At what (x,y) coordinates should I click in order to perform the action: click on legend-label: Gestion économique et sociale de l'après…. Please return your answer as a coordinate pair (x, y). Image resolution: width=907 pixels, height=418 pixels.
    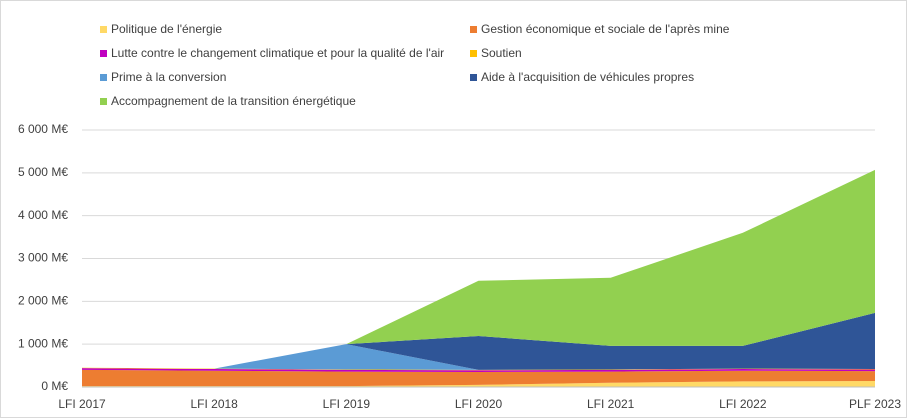
    Looking at the image, I should click on (605, 29).